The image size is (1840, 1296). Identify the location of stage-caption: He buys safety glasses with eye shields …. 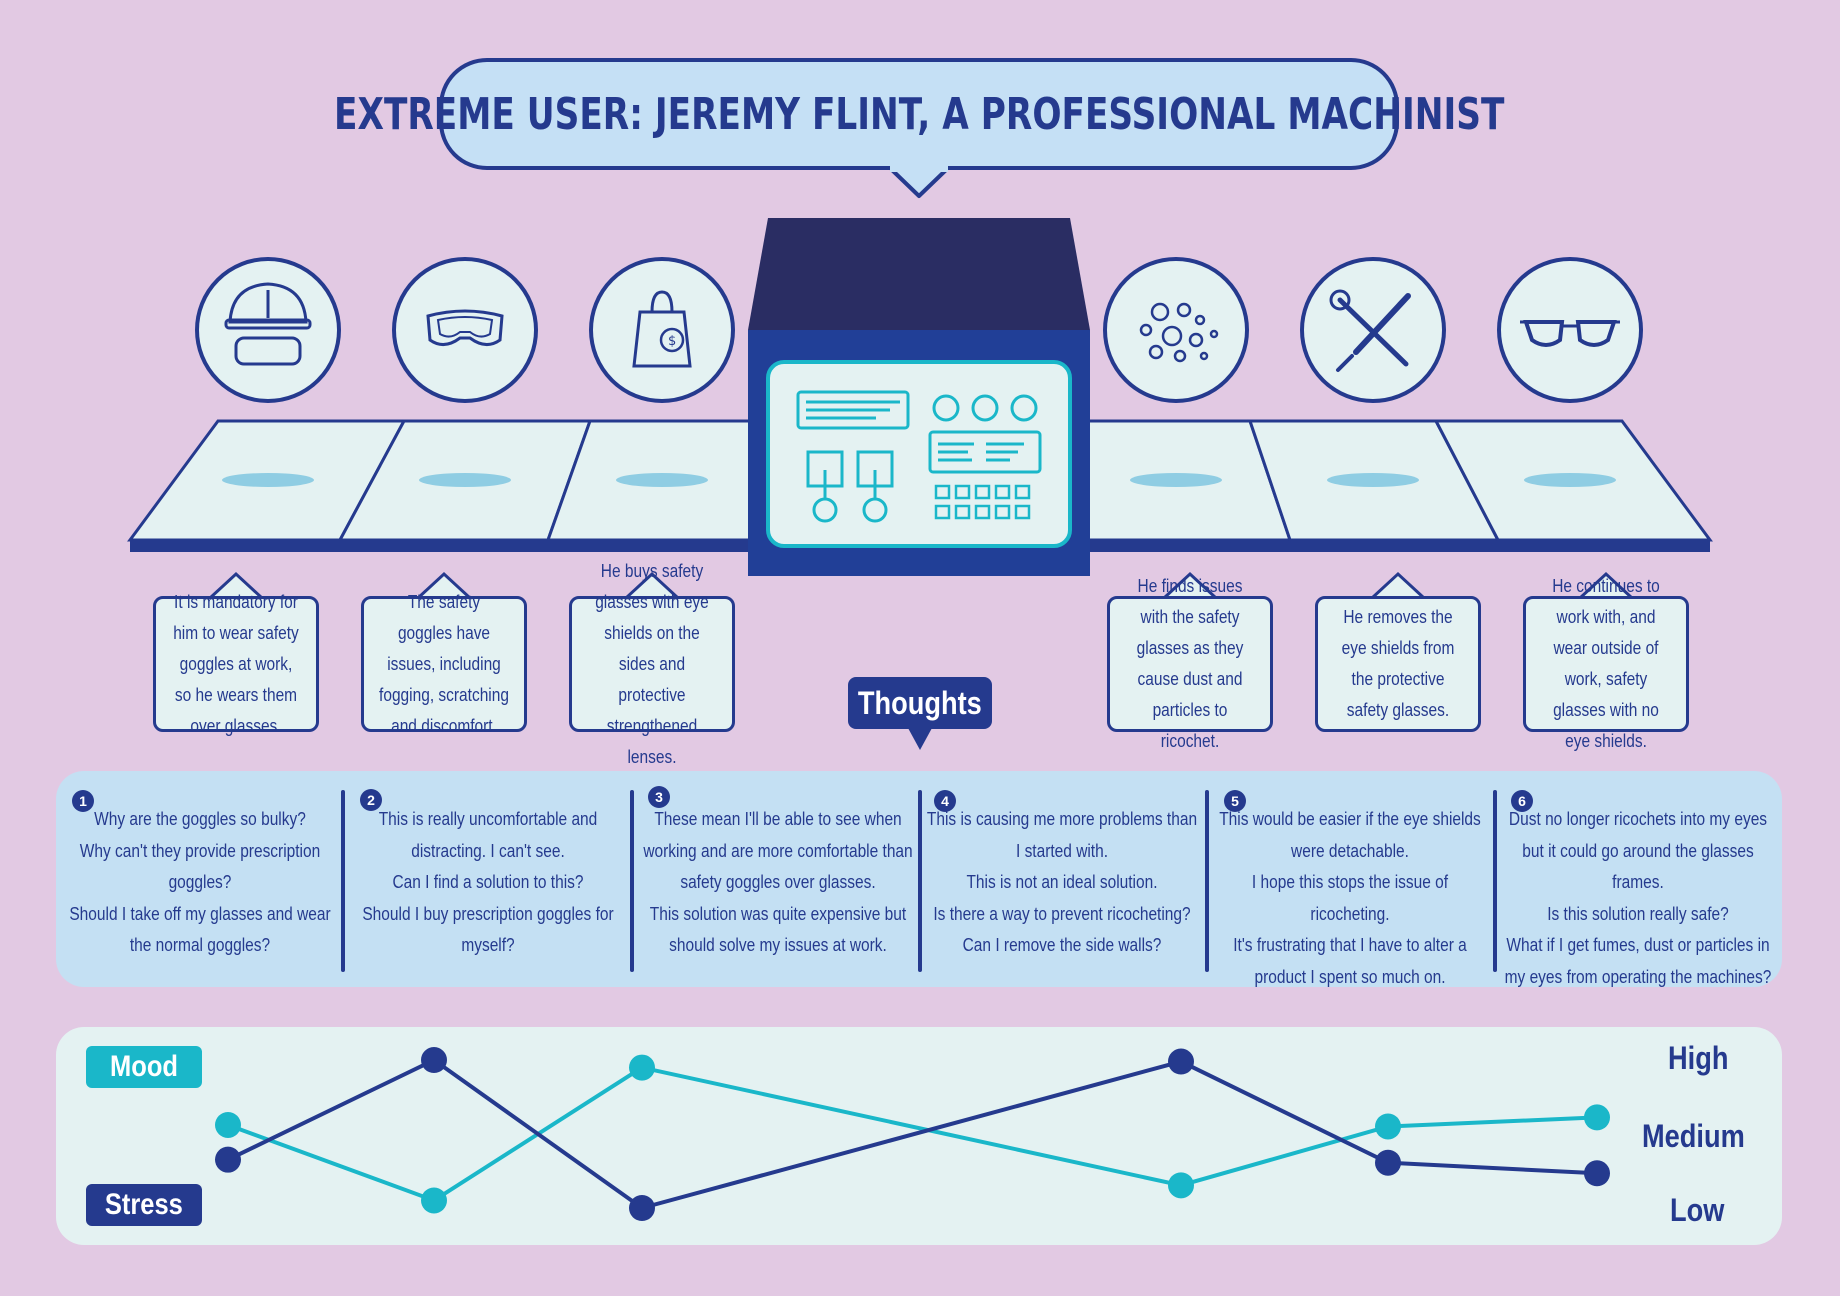
(652, 664).